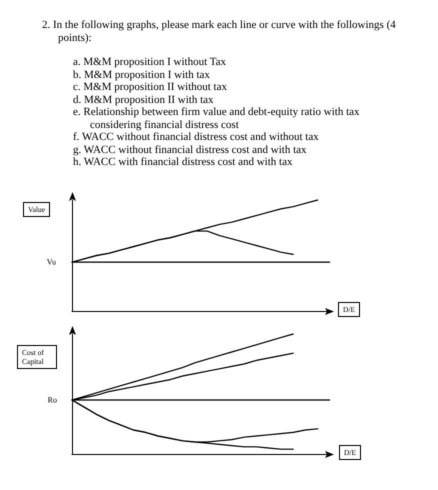  I want to click on text: h. WACC with financial distress cost and with tax, so click(183, 162).